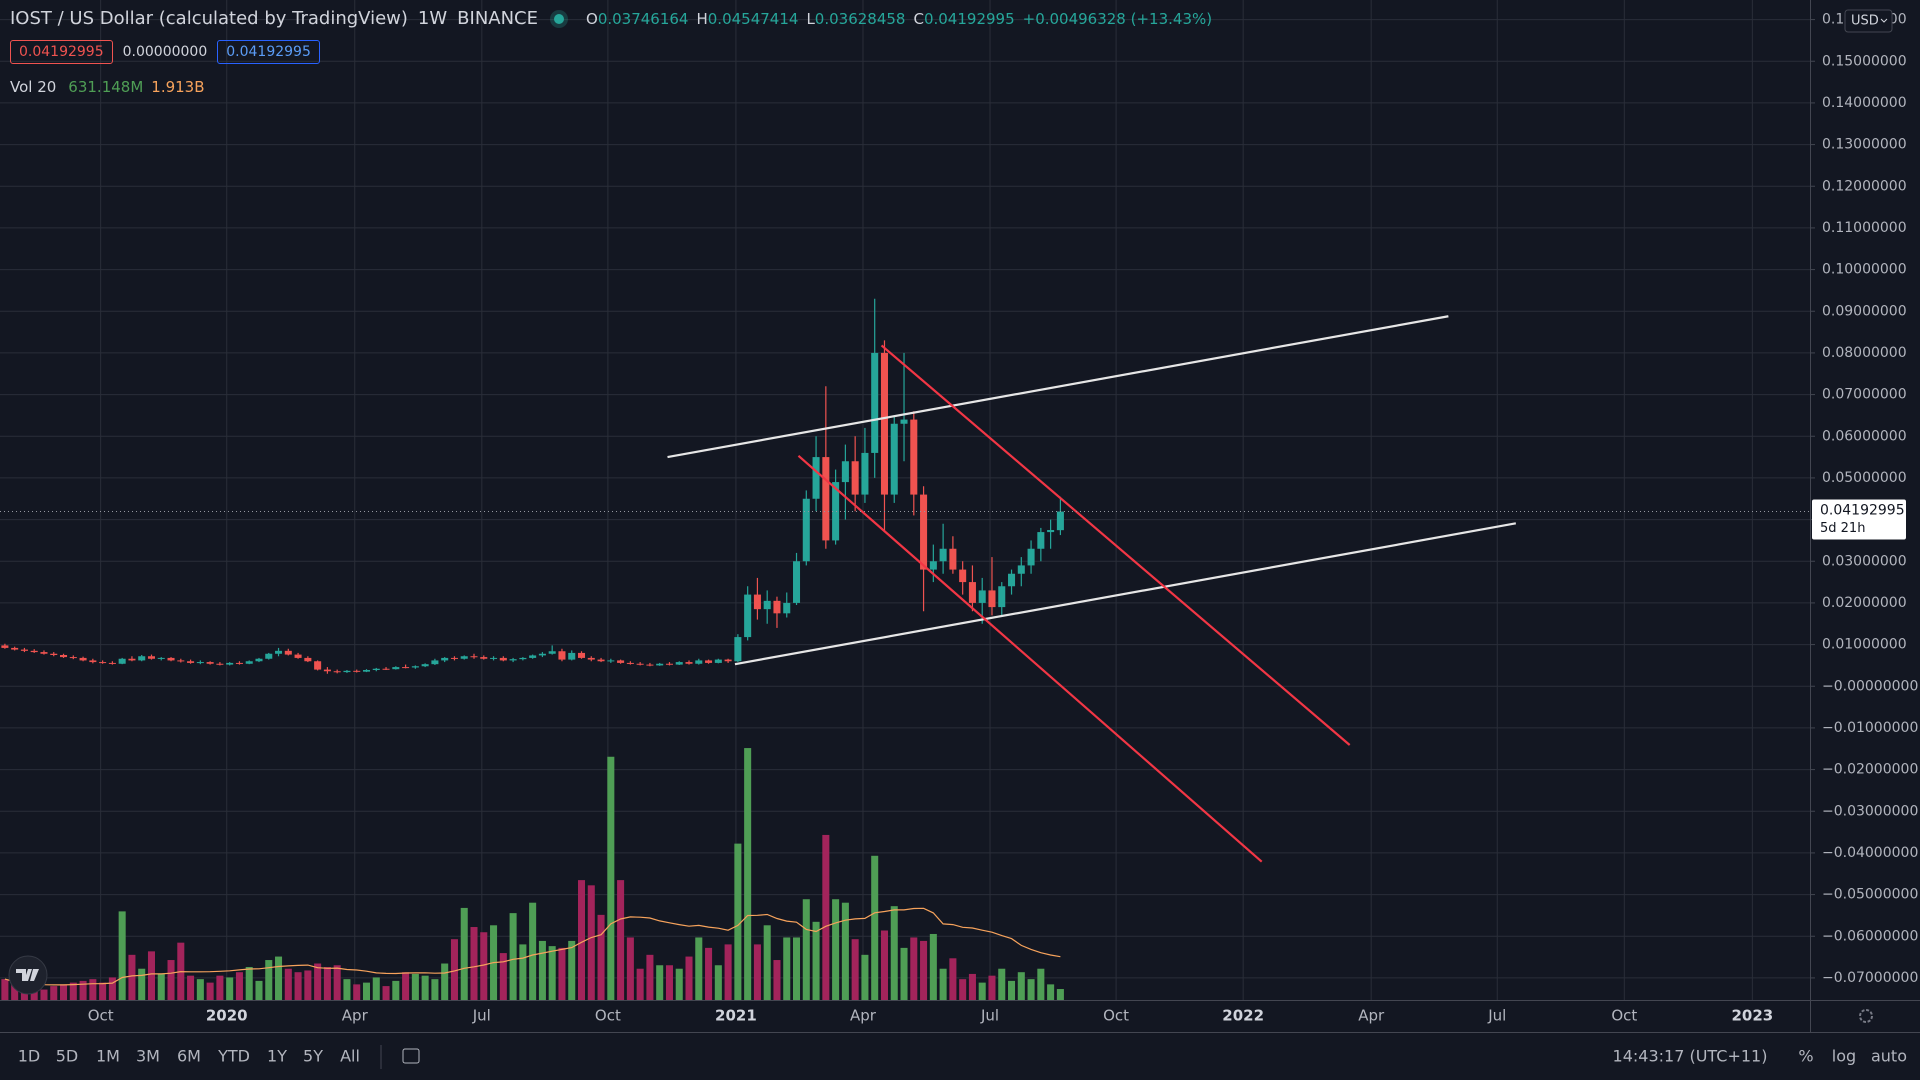 Image resolution: width=1920 pixels, height=1080 pixels. What do you see at coordinates (277, 1056) in the screenshot?
I see `range-button: 1Y` at bounding box center [277, 1056].